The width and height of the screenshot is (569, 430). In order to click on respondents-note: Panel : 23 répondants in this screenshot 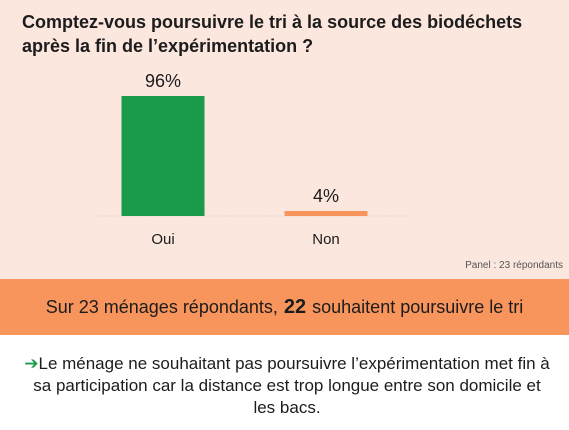, I will do `click(514, 265)`.